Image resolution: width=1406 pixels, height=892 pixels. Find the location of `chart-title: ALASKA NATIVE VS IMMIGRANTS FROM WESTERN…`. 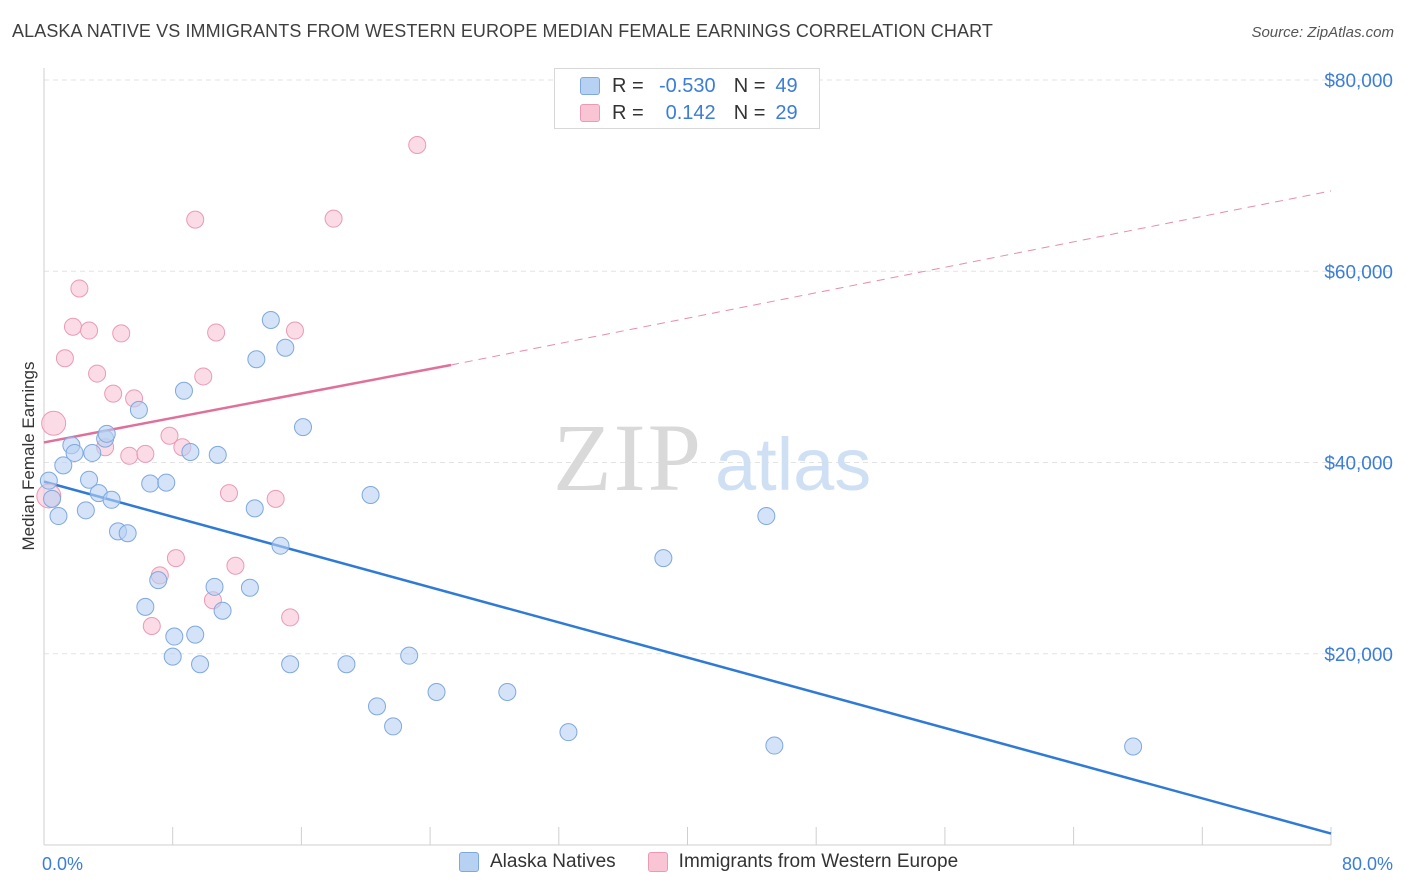

chart-title: ALASKA NATIVE VS IMMIGRANTS FROM WESTERN… is located at coordinates (502, 31).